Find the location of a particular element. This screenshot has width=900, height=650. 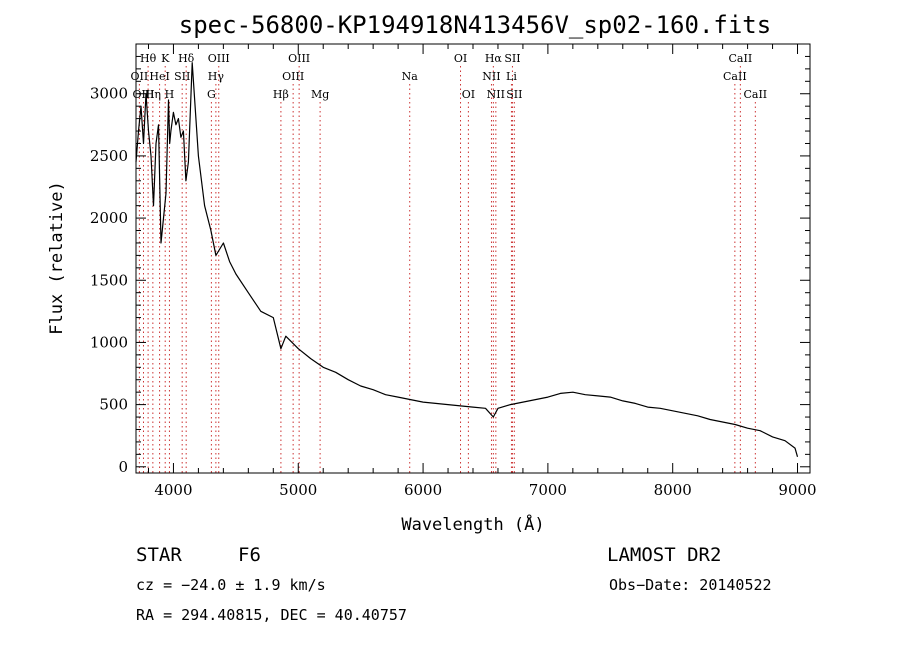

line-marker-label: G is located at coordinates (211, 94).